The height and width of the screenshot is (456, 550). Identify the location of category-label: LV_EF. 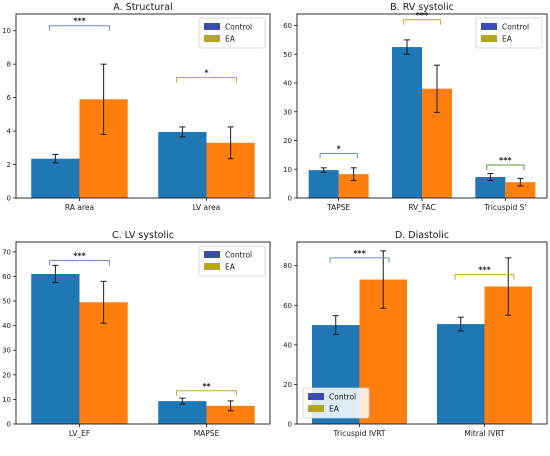
(79, 433).